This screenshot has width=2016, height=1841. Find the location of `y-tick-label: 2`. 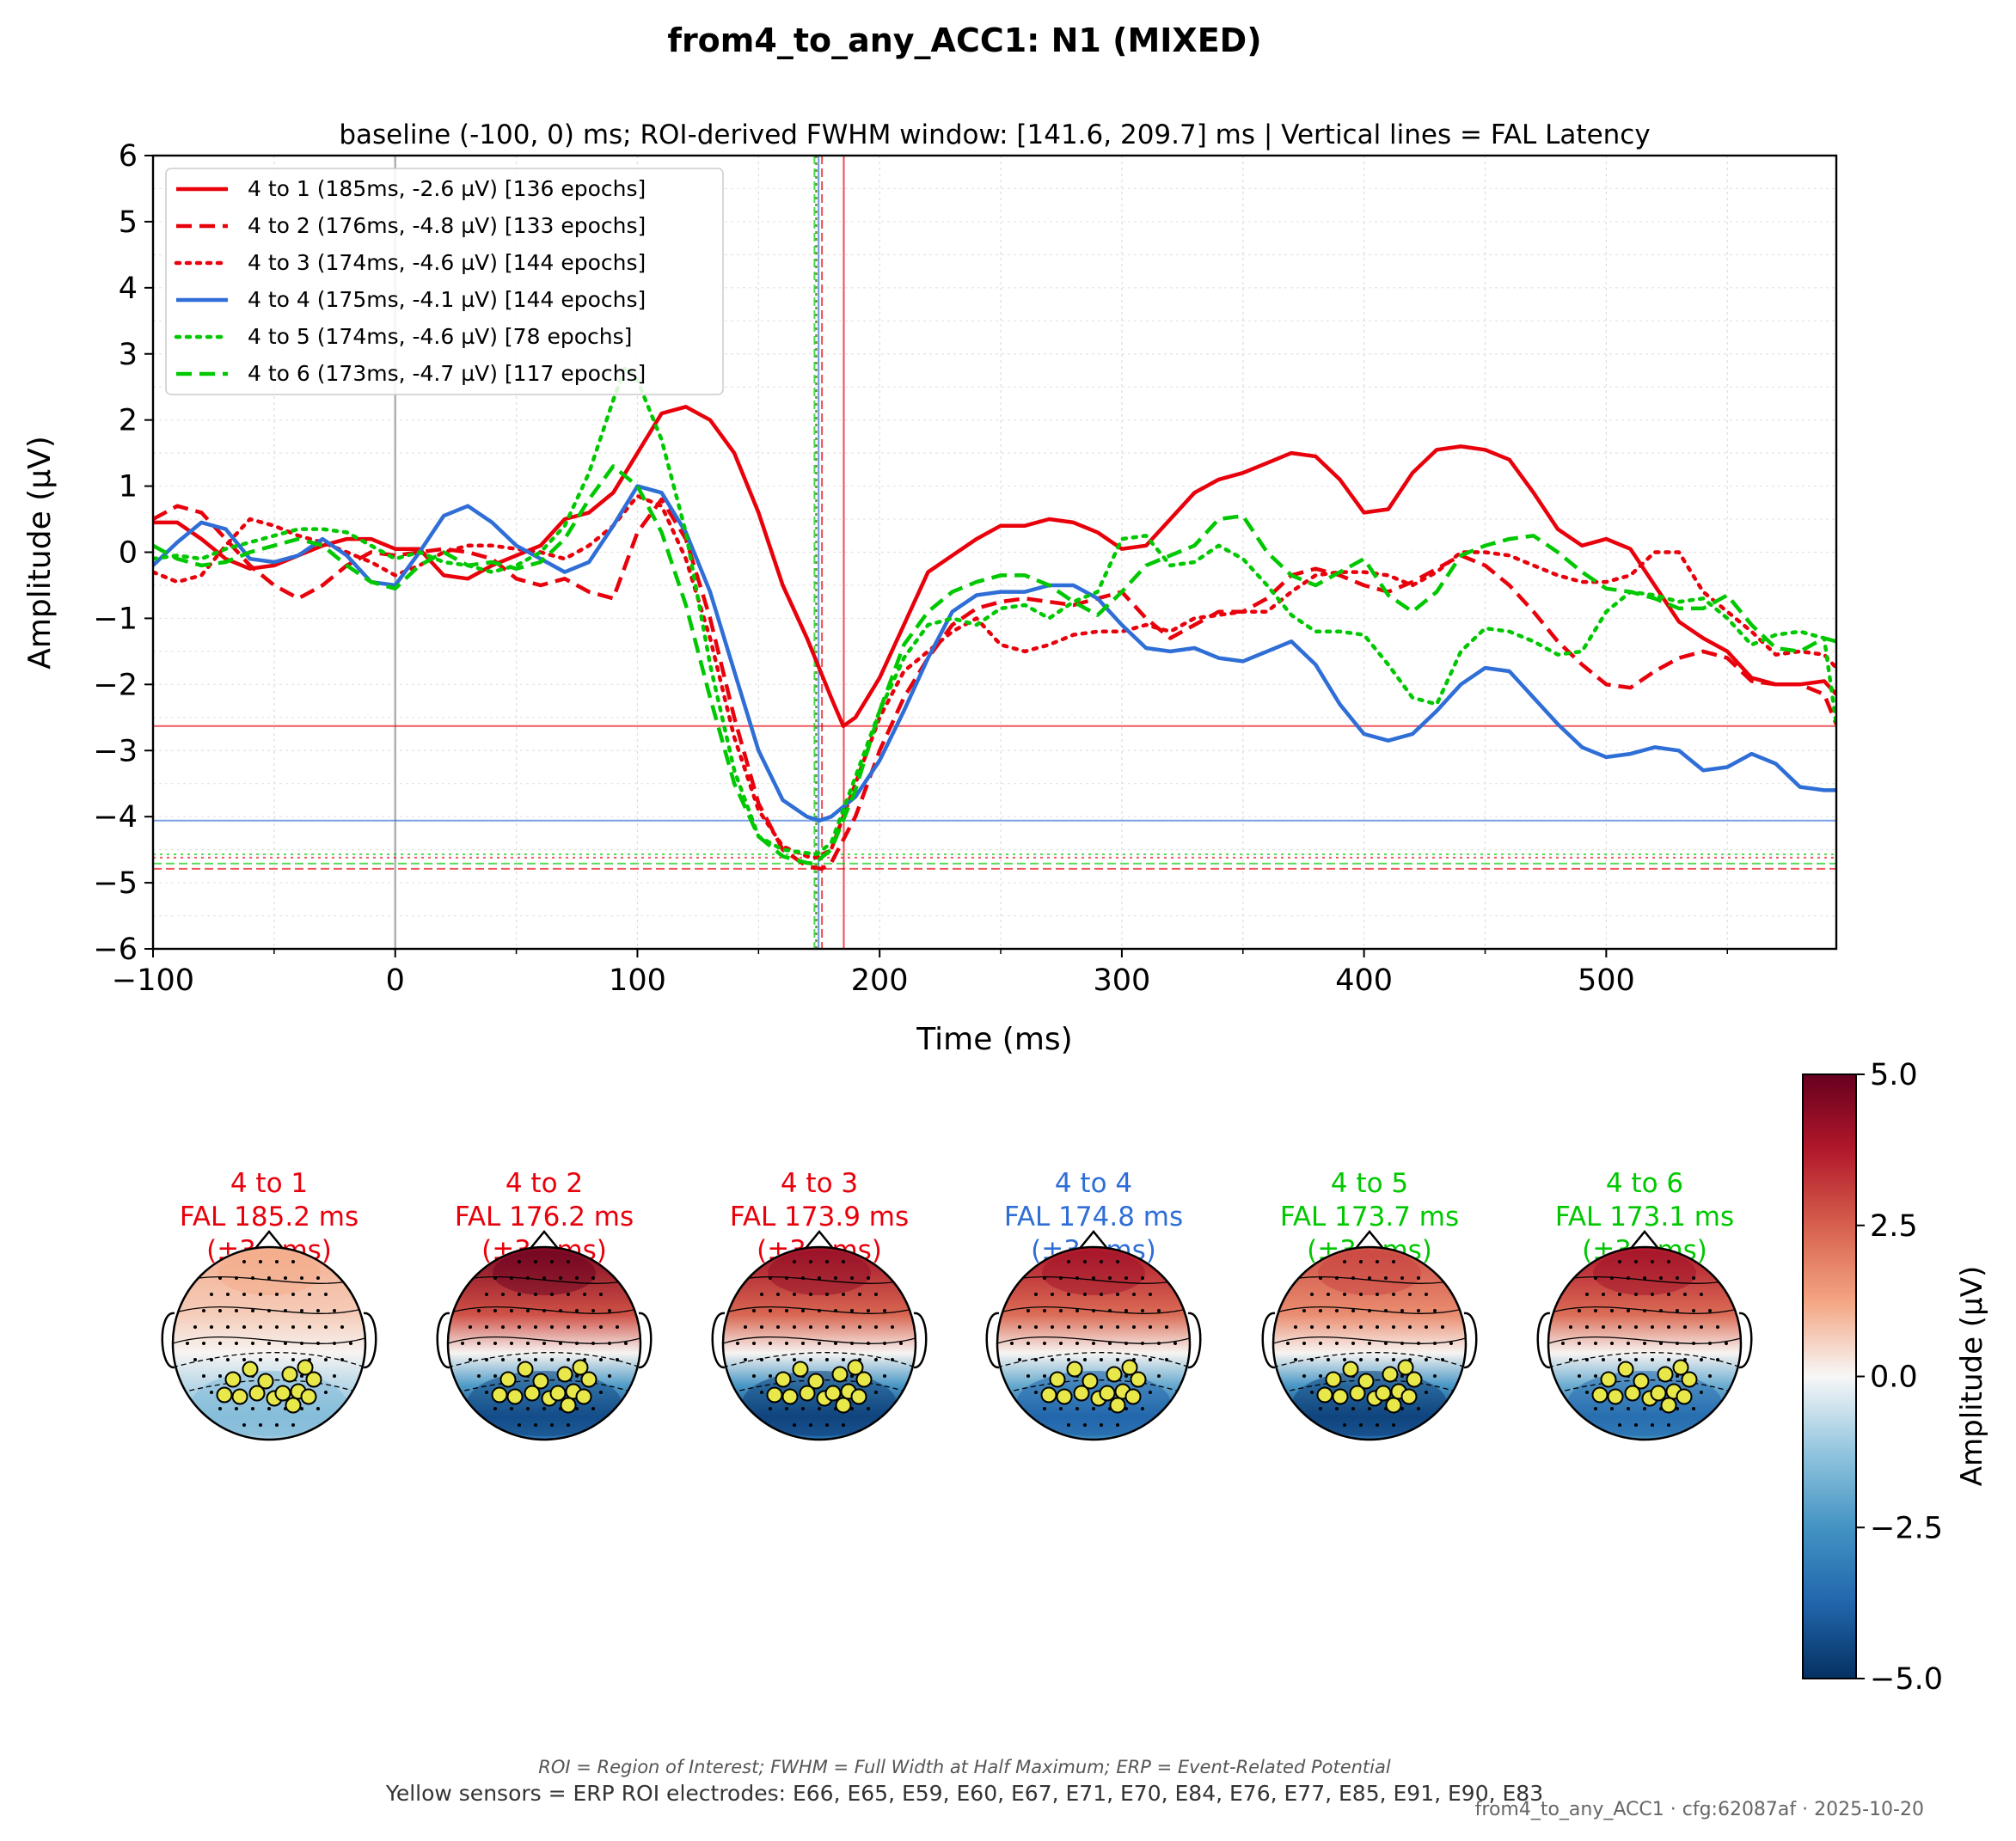

y-tick-label: 2 is located at coordinates (128, 421).